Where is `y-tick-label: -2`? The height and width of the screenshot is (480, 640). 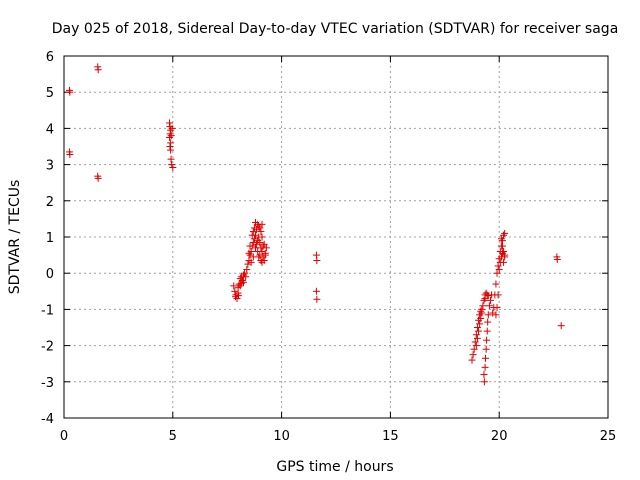
y-tick-label: -2 is located at coordinates (47, 347).